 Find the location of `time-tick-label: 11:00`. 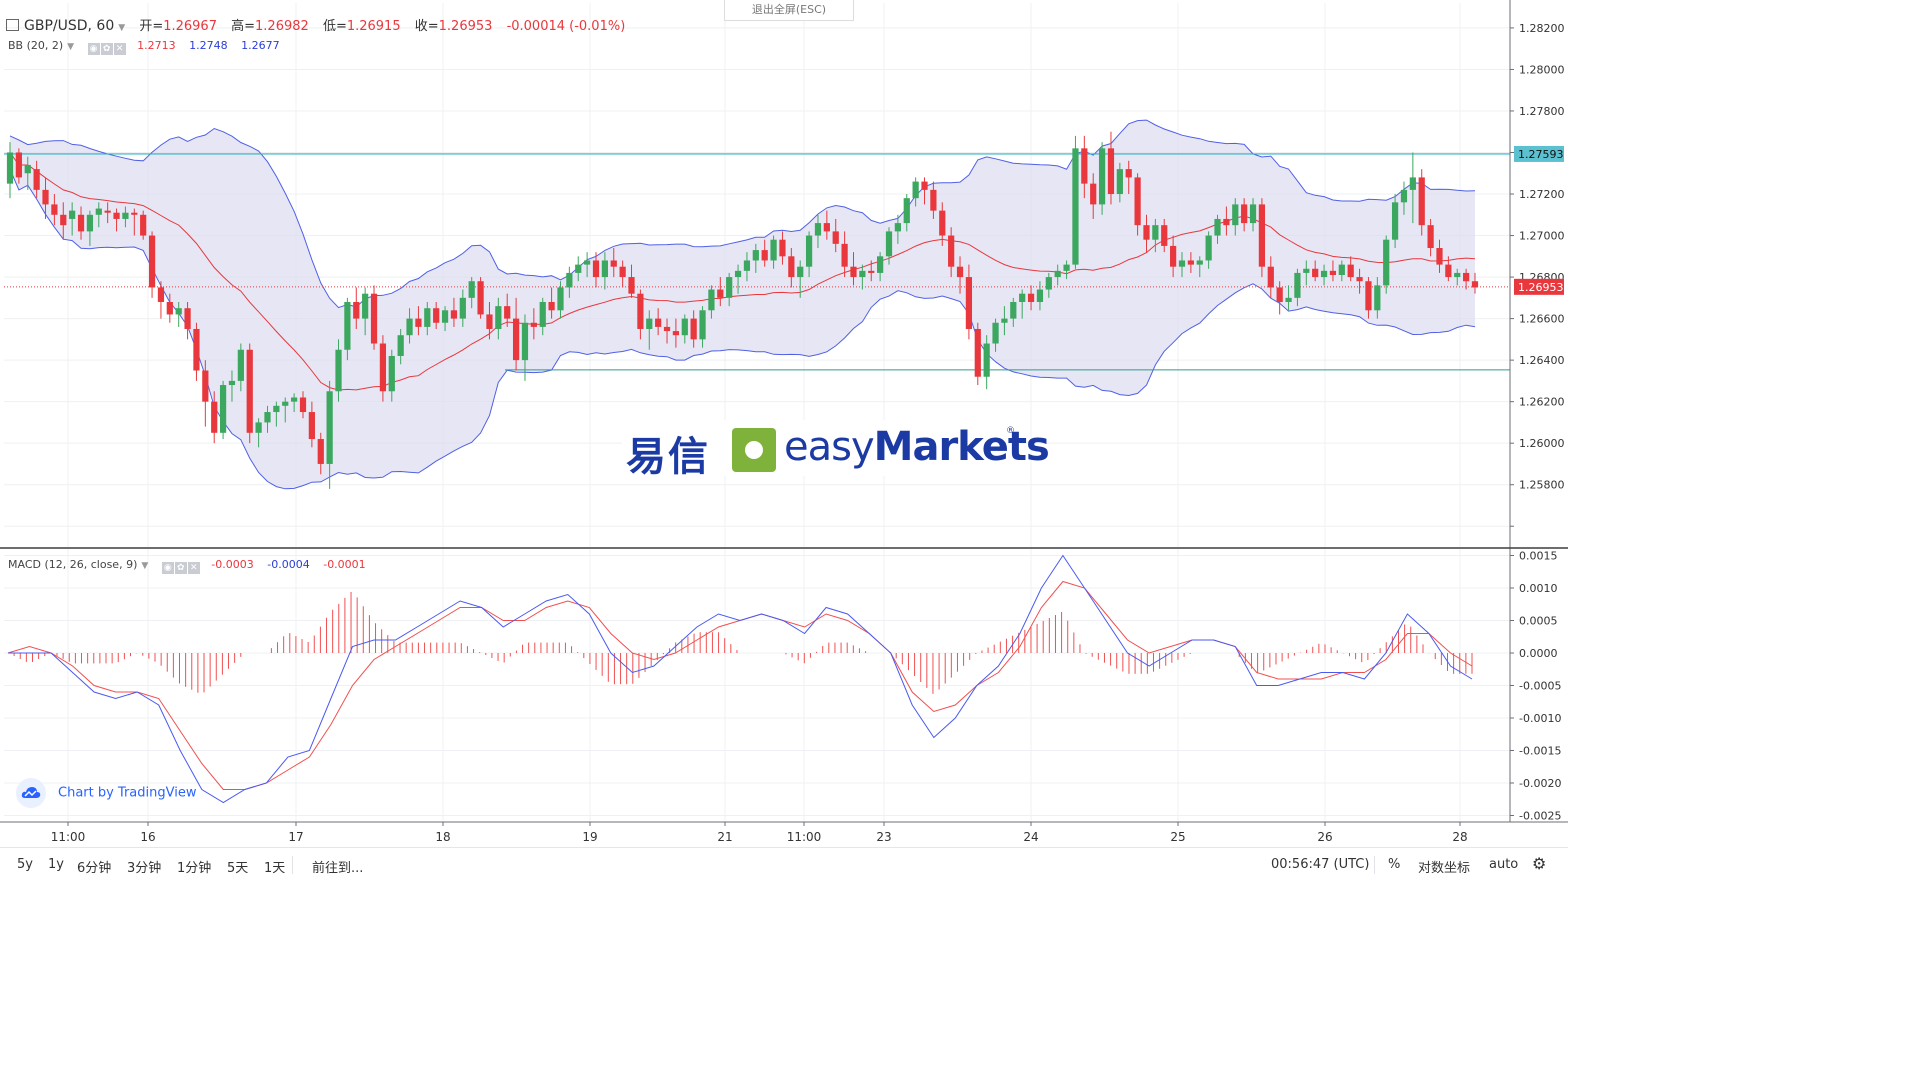

time-tick-label: 11:00 is located at coordinates (804, 837).